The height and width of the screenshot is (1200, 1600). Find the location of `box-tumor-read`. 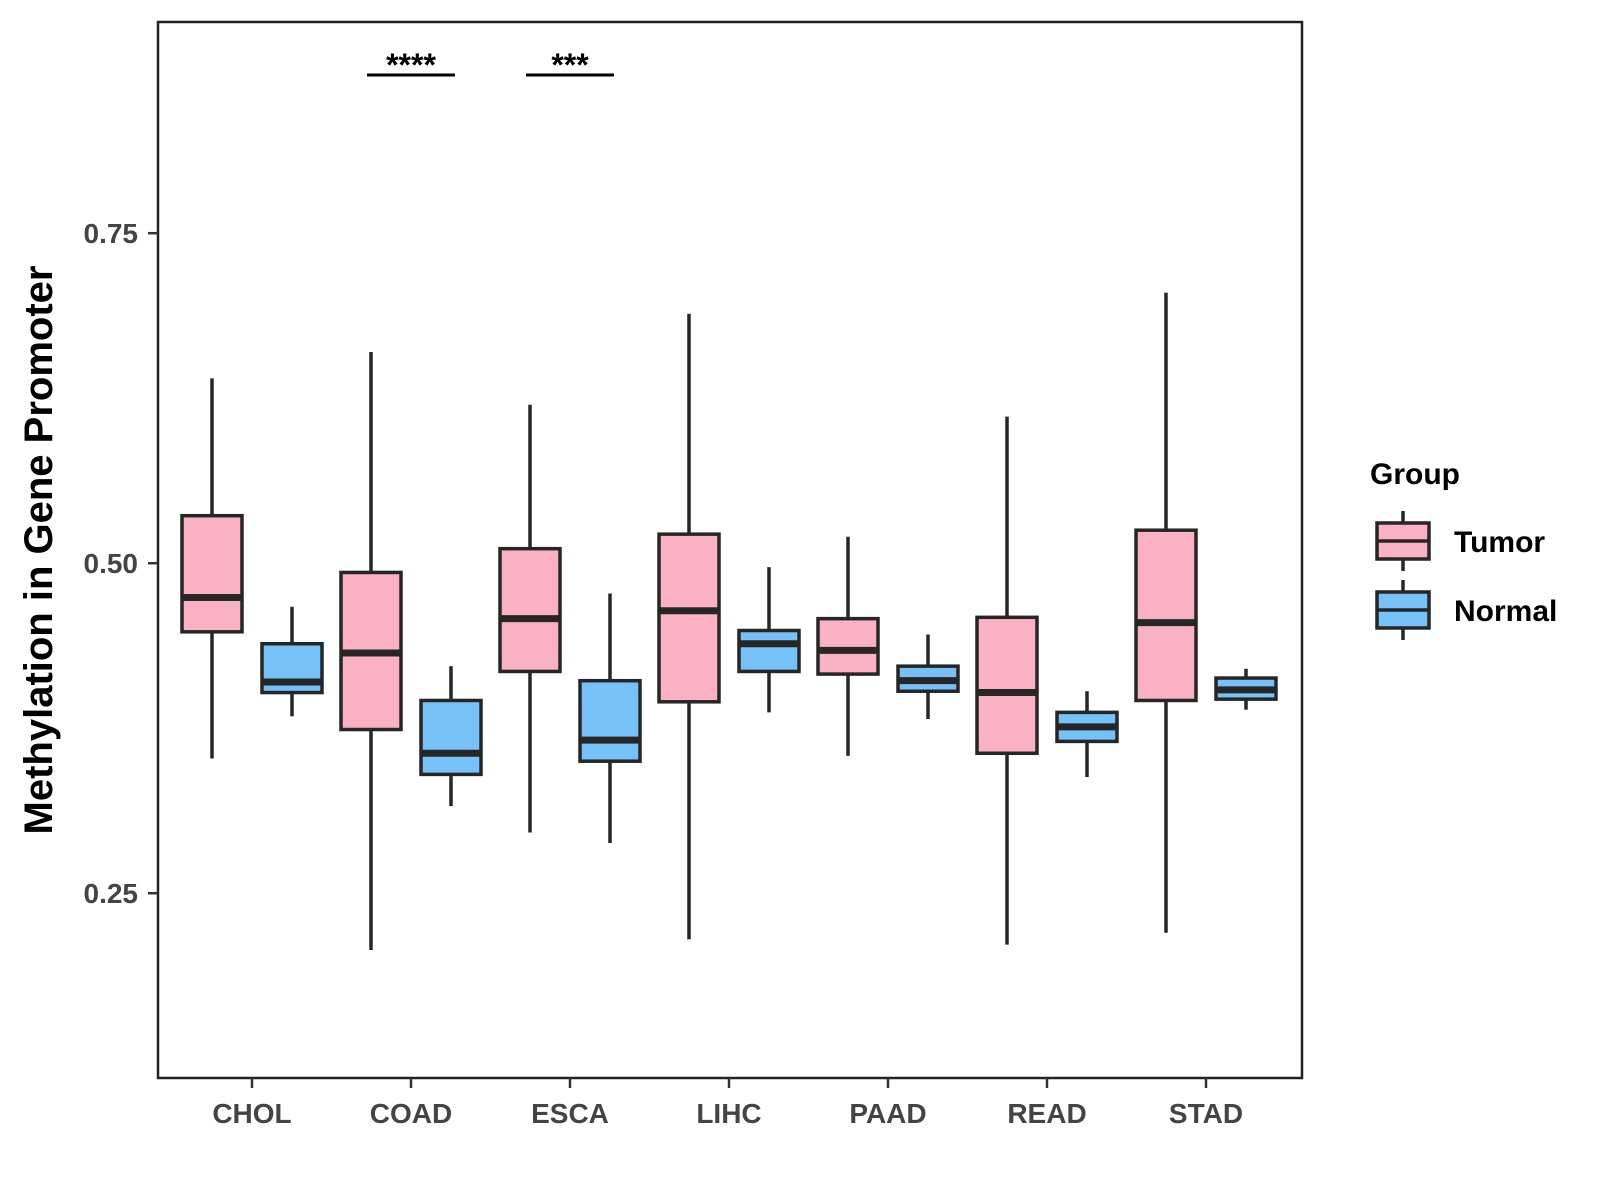

box-tumor-read is located at coordinates (1007, 680).